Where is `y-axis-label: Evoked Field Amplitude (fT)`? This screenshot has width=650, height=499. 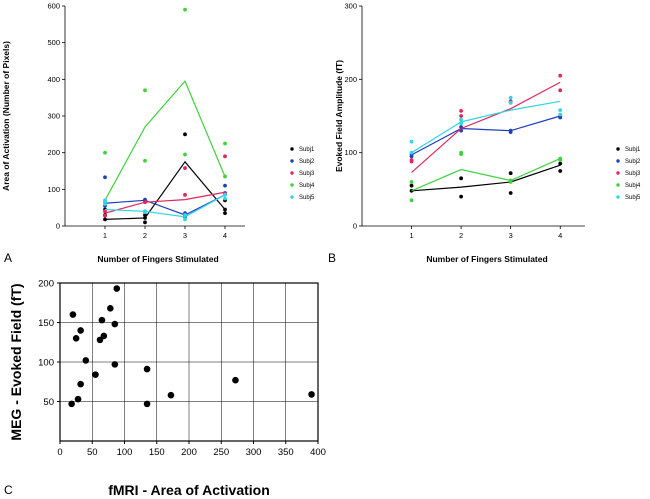 y-axis-label: Evoked Field Amplitude (fT) is located at coordinates (339, 116).